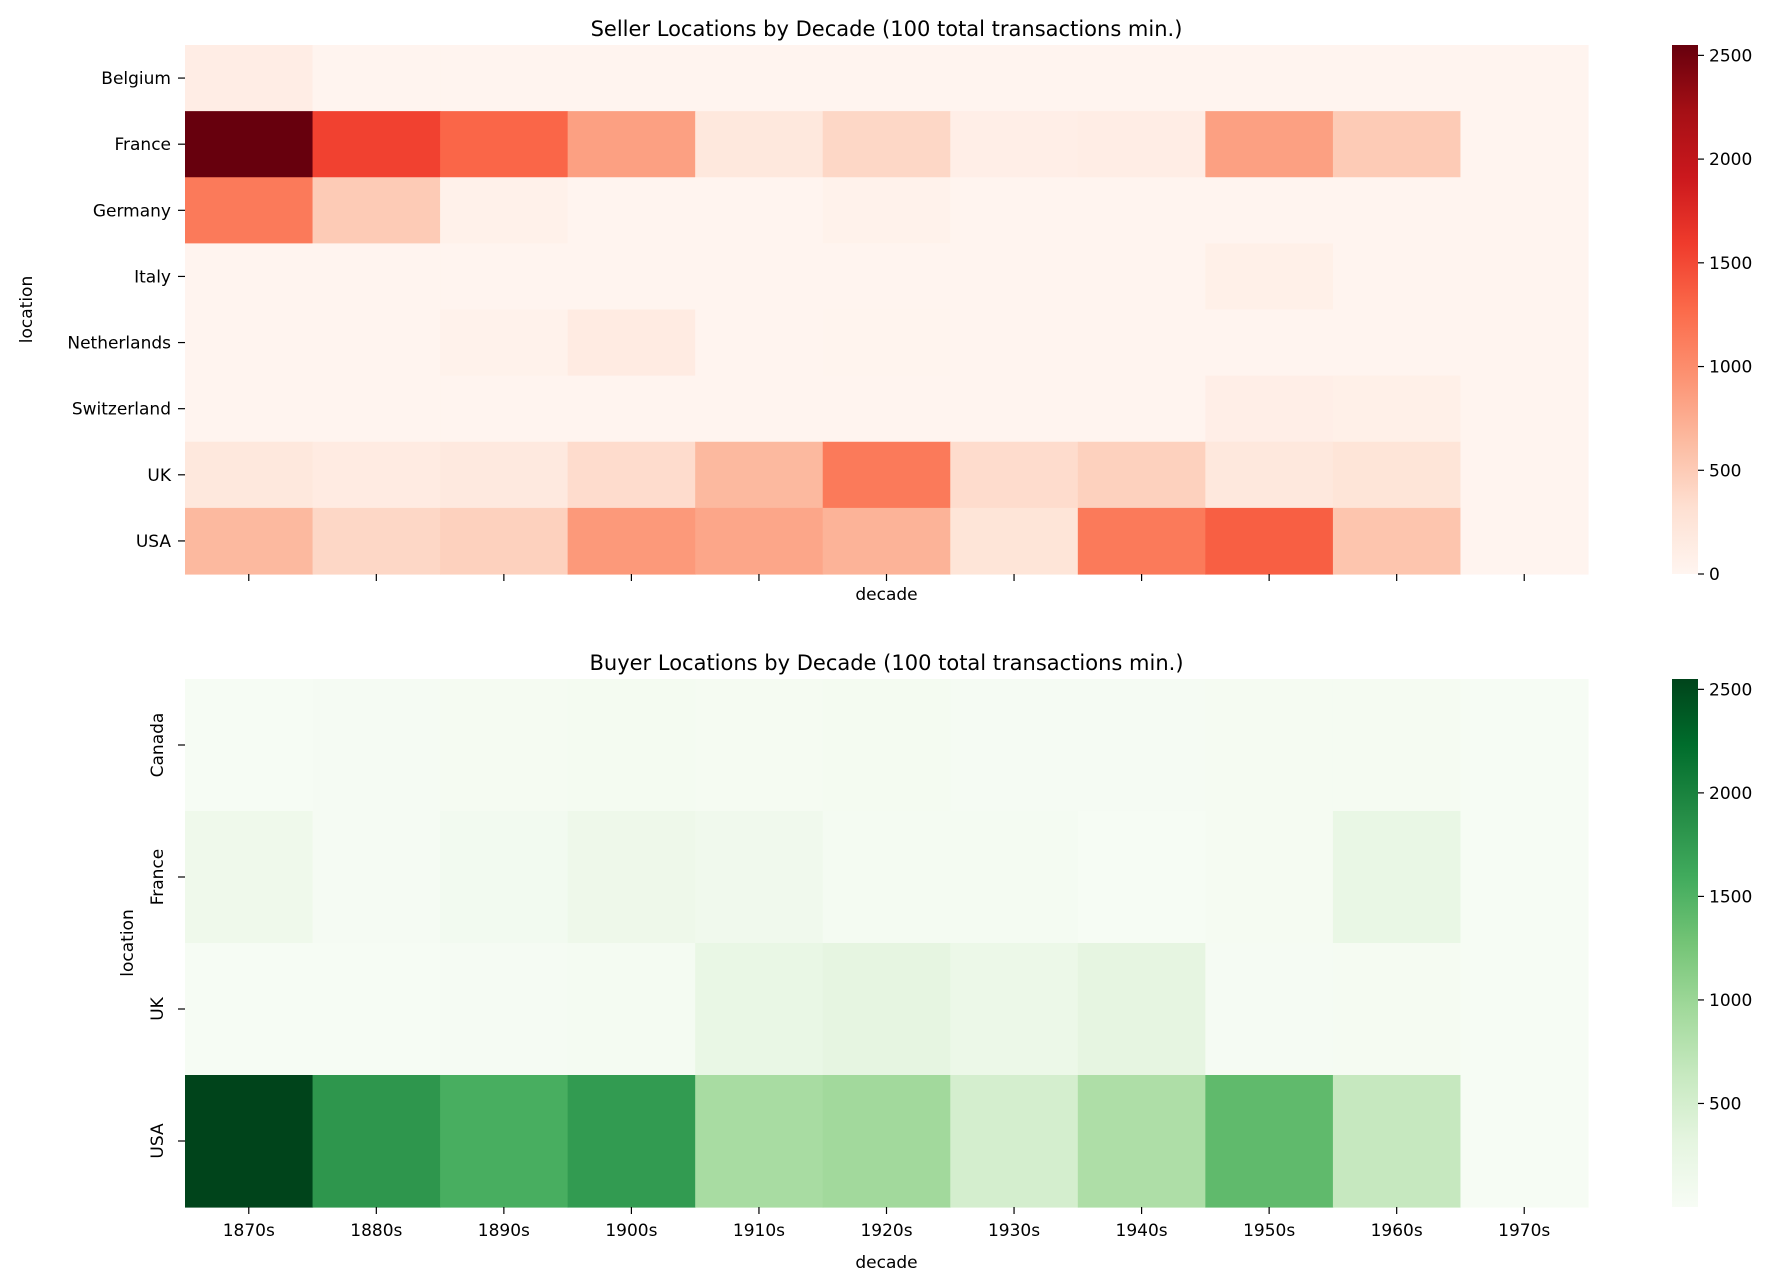  I want to click on heatmap-cell-belgium-1900s, so click(631, 78).